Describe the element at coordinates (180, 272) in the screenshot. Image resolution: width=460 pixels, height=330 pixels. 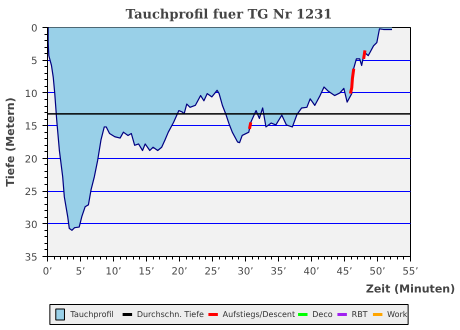
I see `x-tick-label: 20’` at that location.